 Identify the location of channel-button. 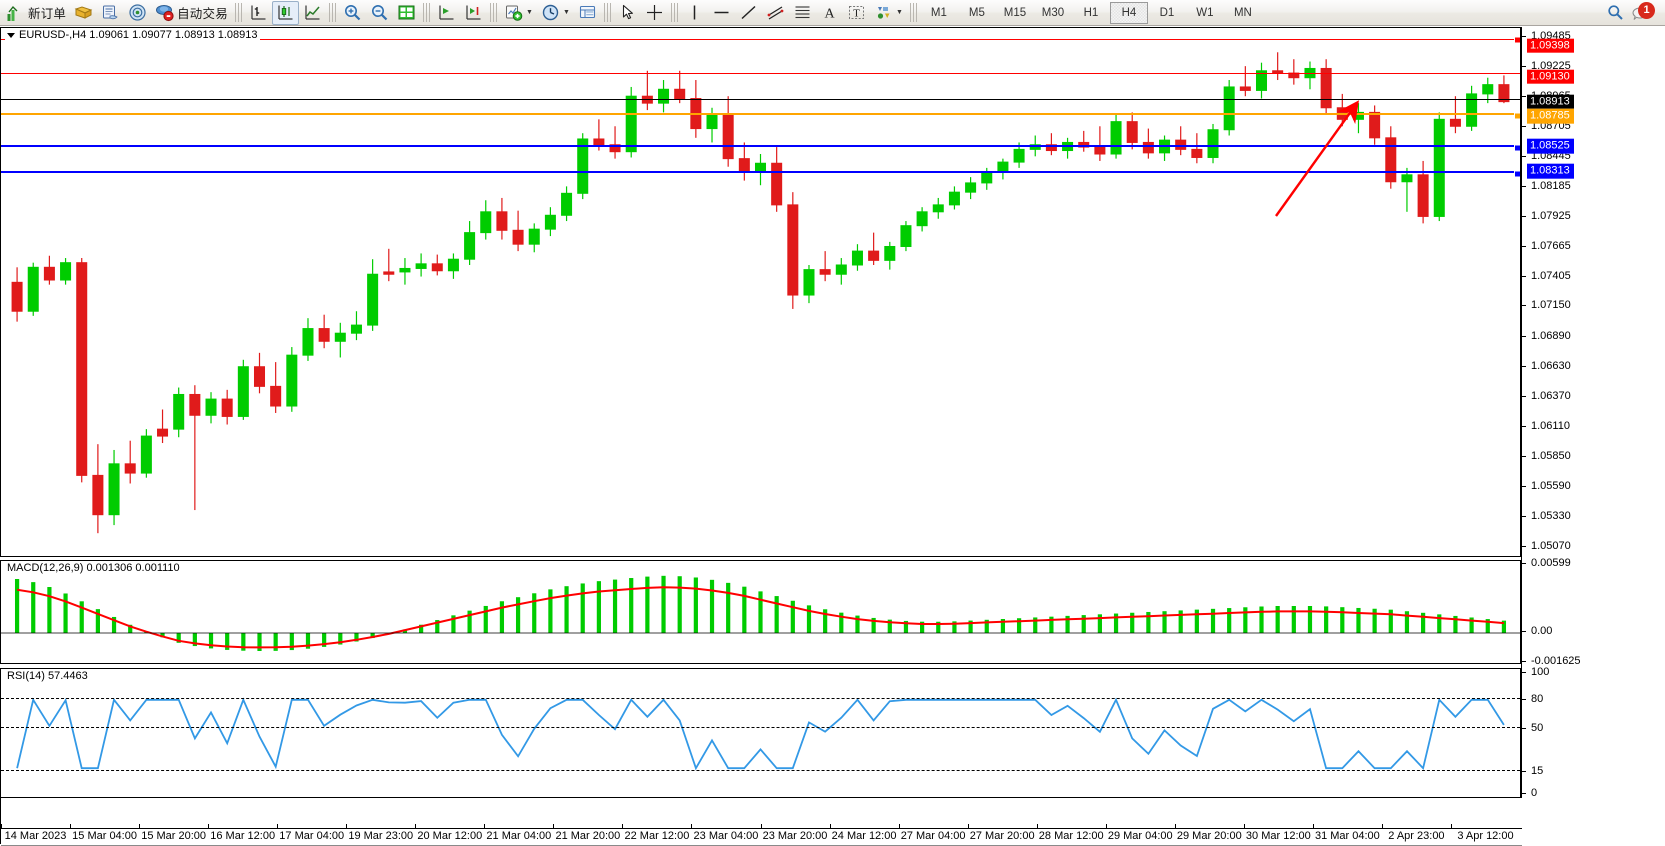
(775, 13).